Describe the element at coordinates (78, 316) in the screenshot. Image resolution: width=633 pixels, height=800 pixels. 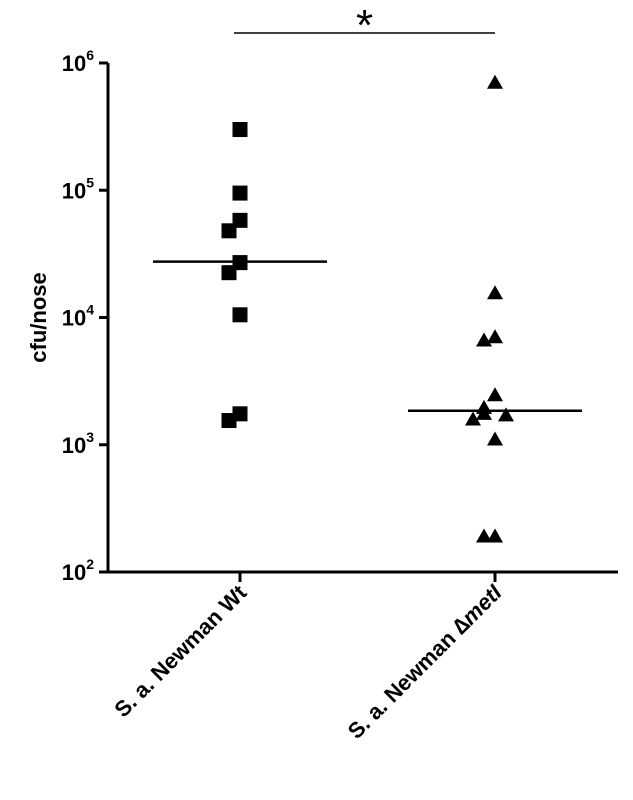
I see `y-tick-label-2: 10⁴` at that location.